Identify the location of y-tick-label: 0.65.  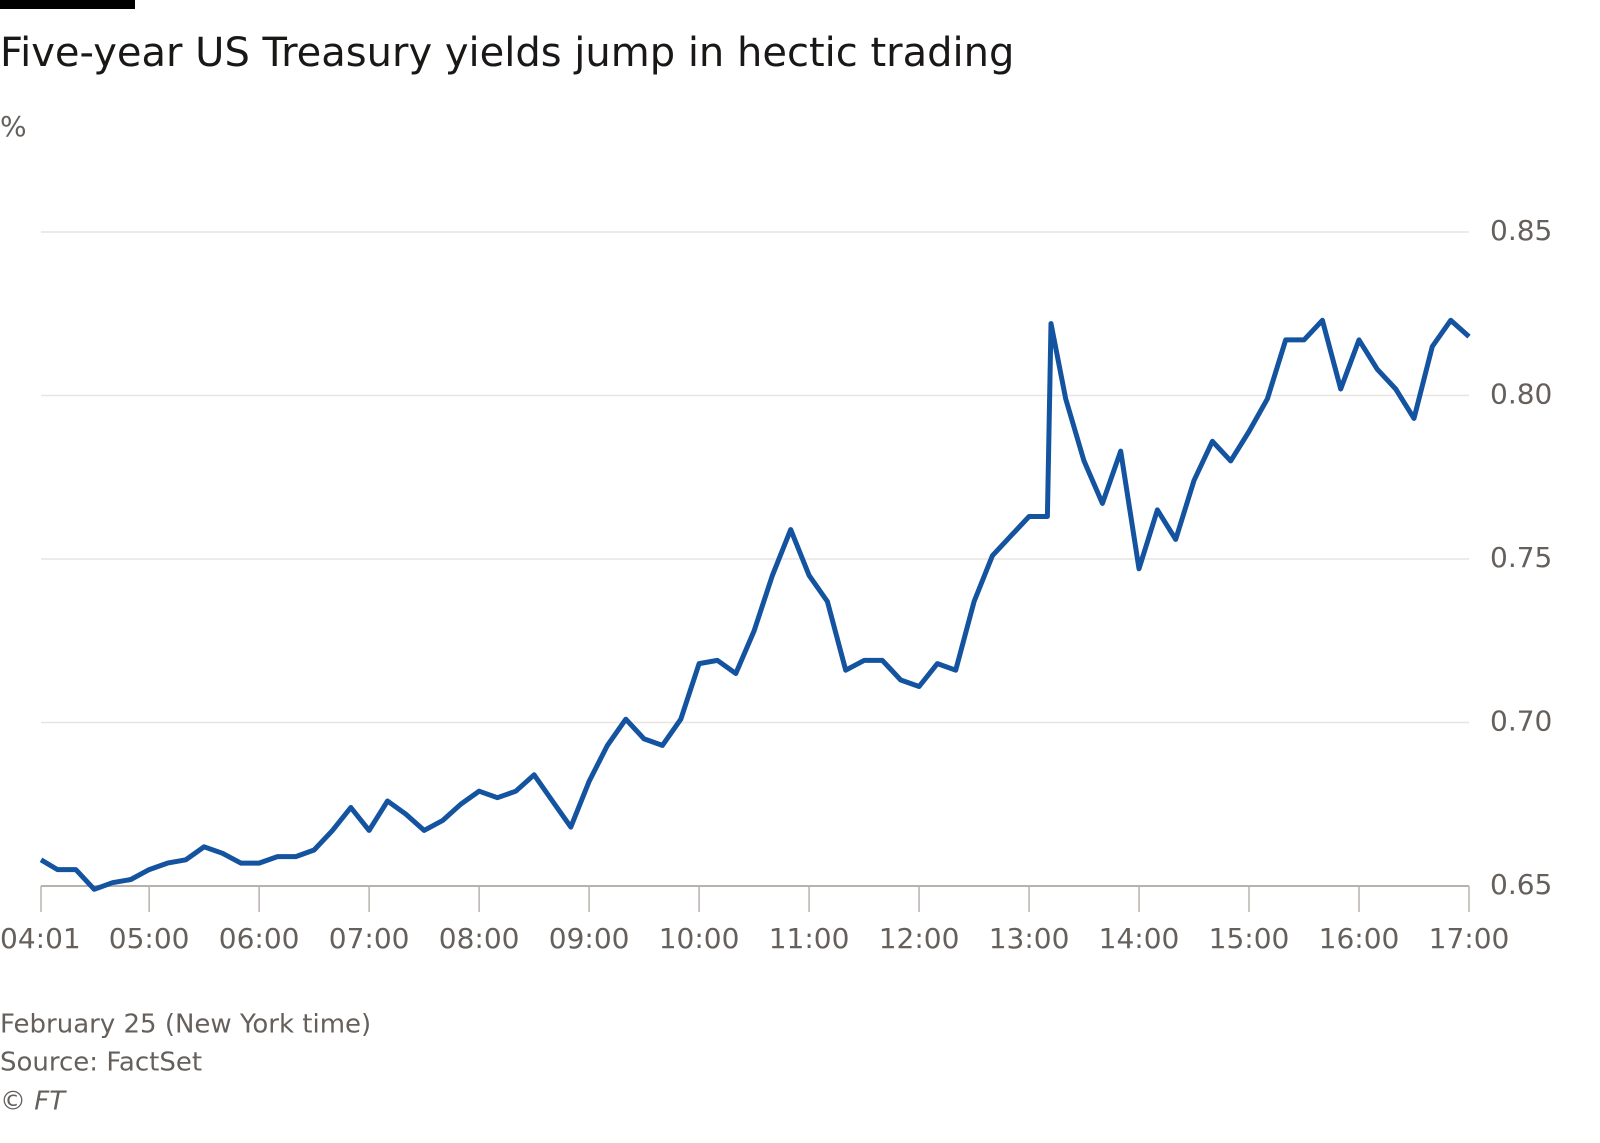
(1521, 884).